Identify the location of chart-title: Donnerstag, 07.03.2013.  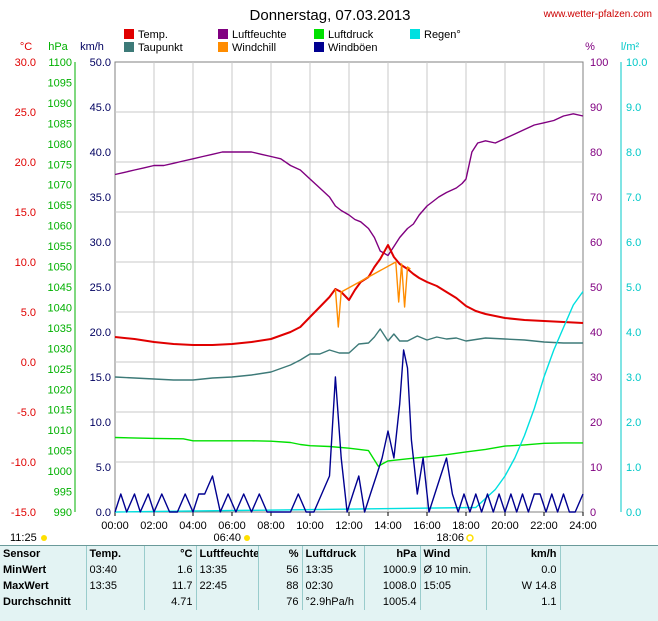
(330, 15).